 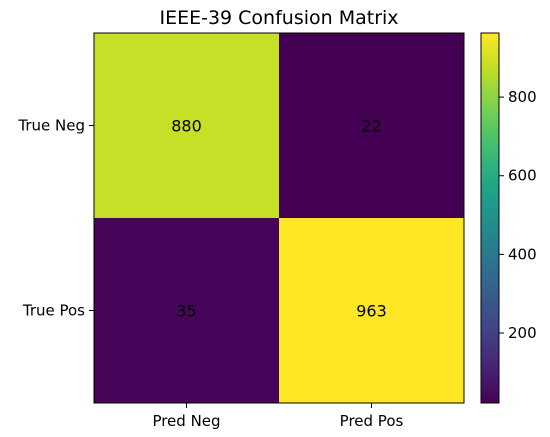 I want to click on colorbar-tick-label: 600, so click(x=522, y=176).